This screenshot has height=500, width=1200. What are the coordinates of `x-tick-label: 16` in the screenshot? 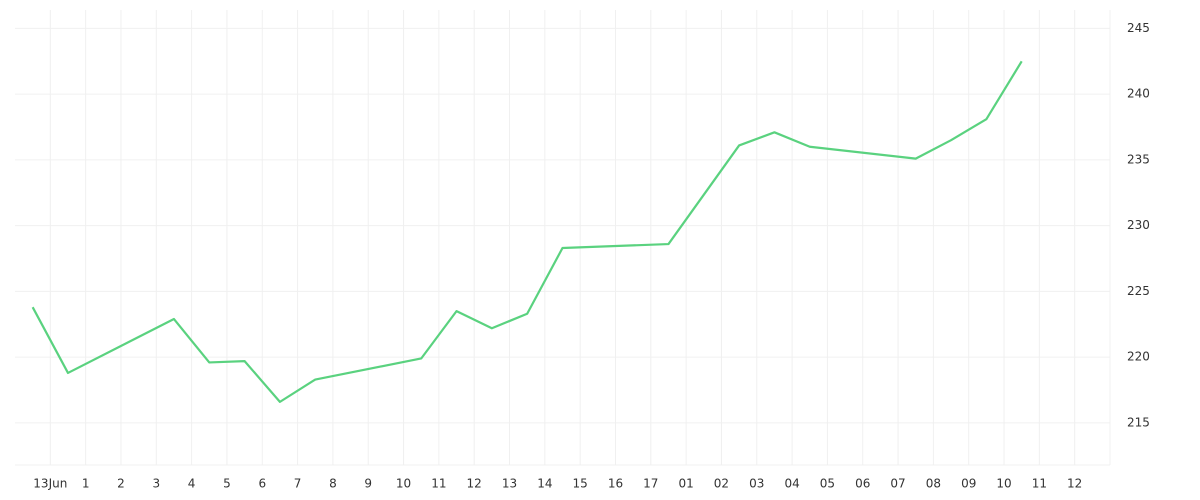 It's located at (615, 484).